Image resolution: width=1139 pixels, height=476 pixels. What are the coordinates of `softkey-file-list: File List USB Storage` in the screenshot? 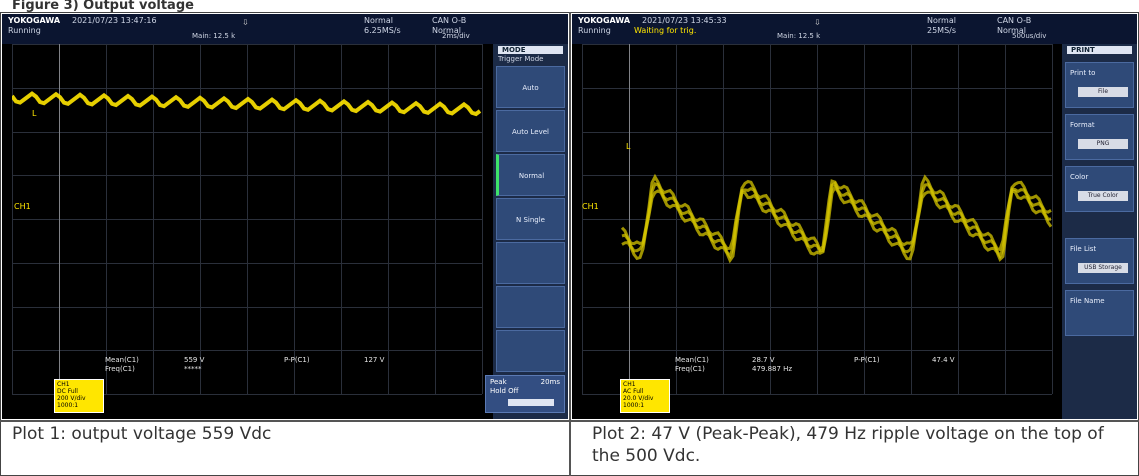 It's located at (1099, 261).